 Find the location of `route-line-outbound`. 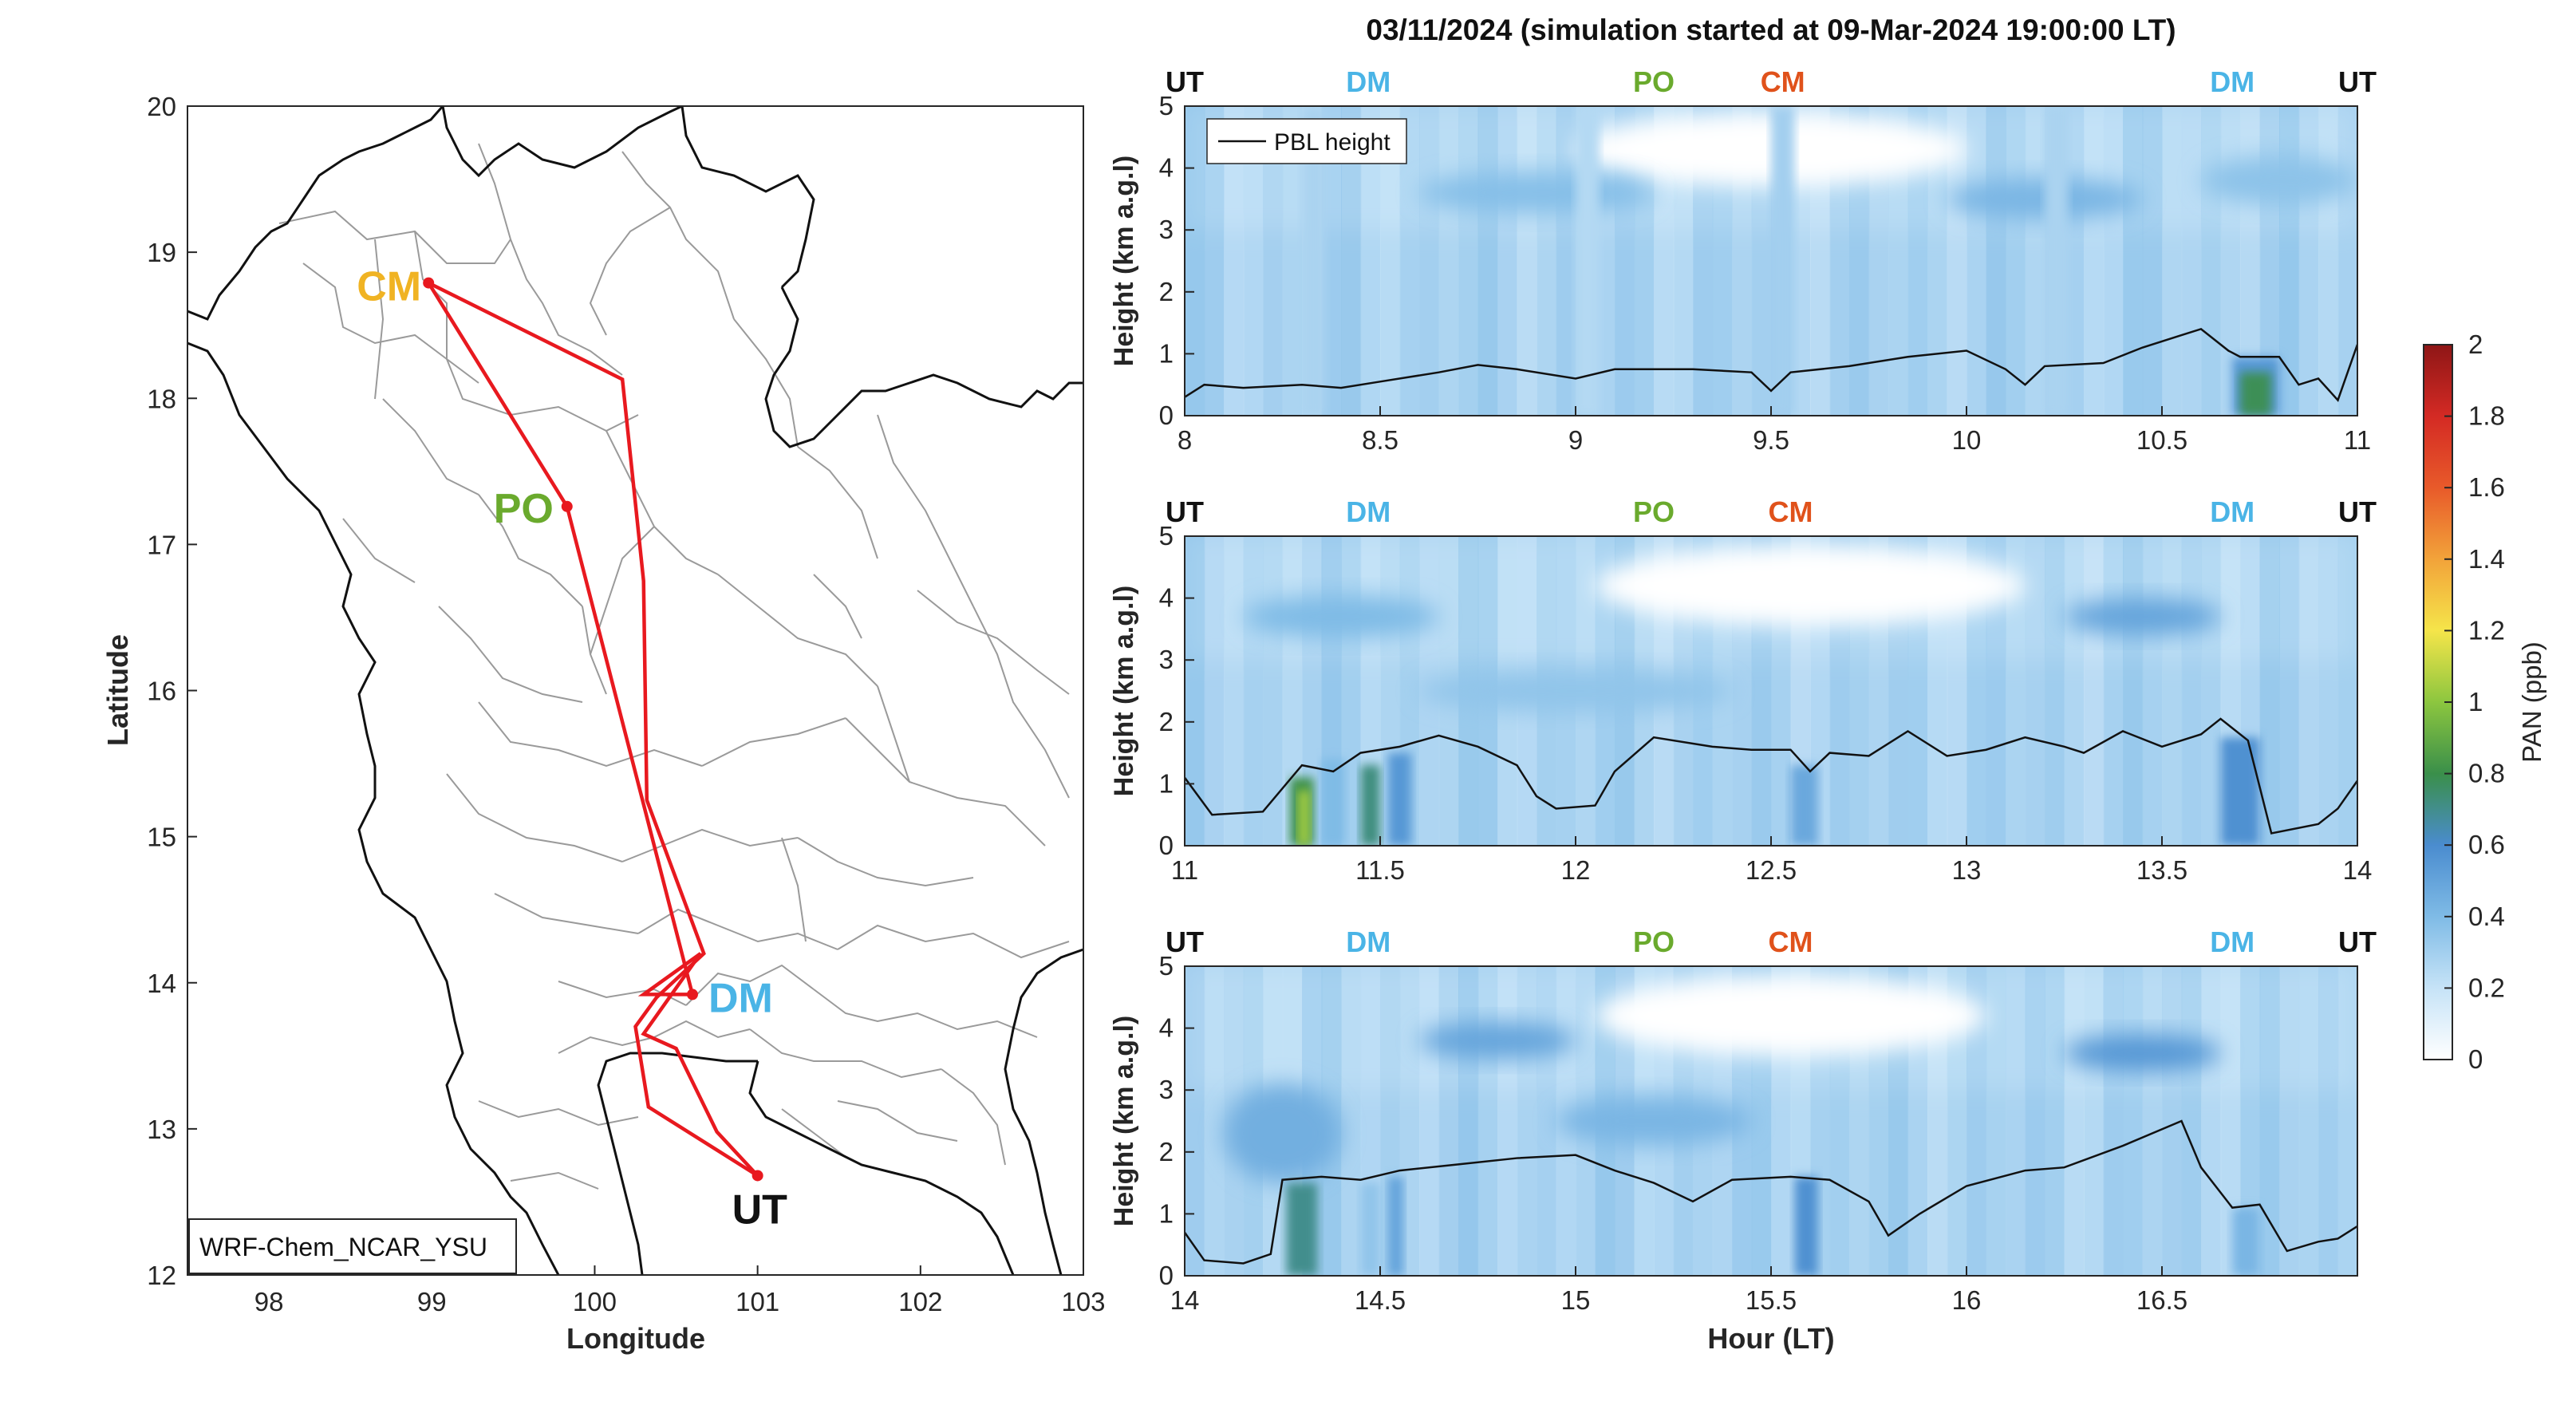

route-line-outbound is located at coordinates (593, 730).